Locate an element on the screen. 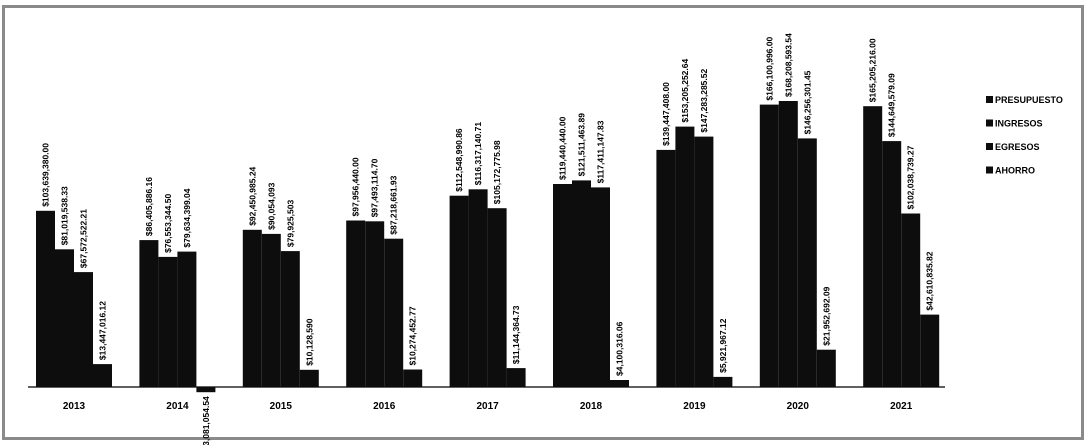 The width and height of the screenshot is (1086, 445). data-label: $87,218,661.93 is located at coordinates (394, 204).